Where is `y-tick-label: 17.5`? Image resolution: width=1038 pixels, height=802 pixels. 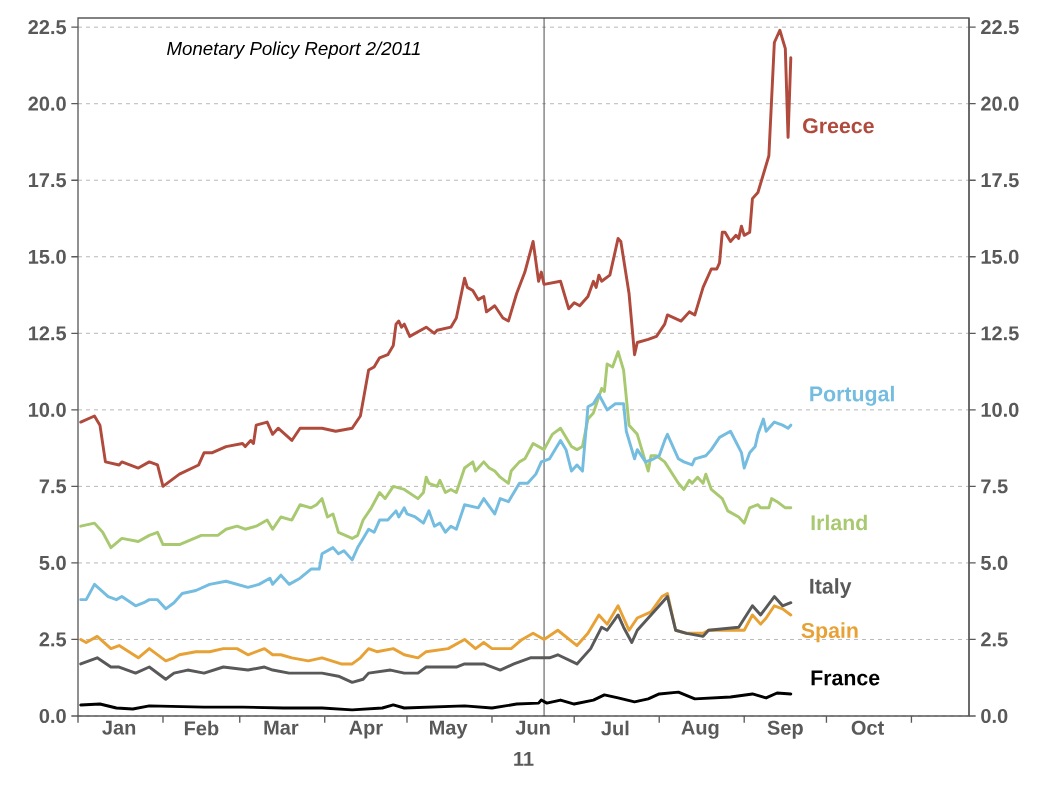 y-tick-label: 17.5 is located at coordinates (47, 180).